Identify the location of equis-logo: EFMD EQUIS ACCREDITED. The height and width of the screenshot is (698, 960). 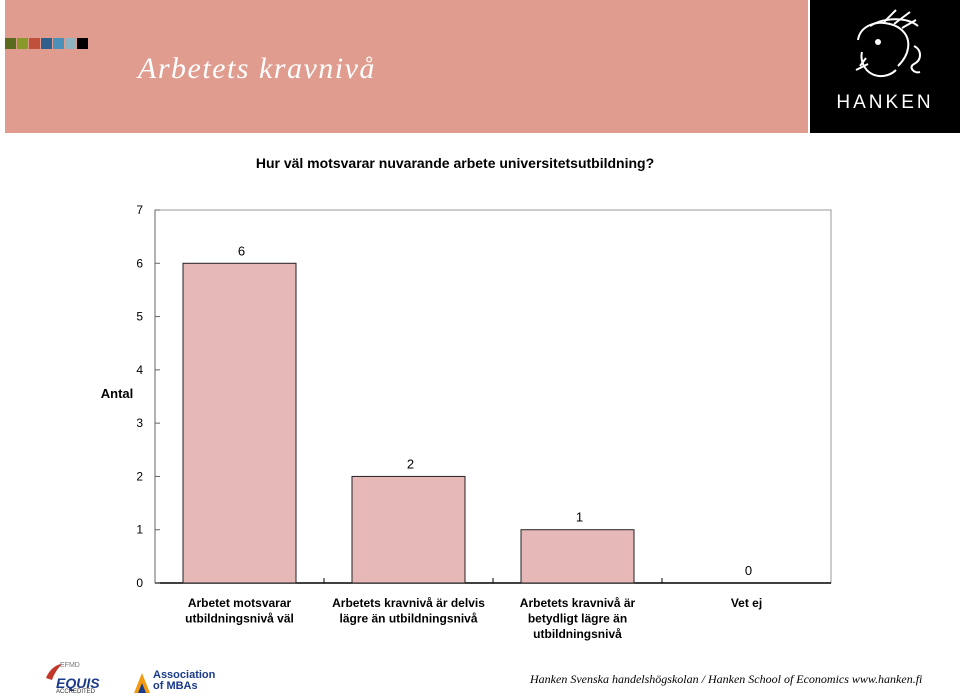
(72, 677).